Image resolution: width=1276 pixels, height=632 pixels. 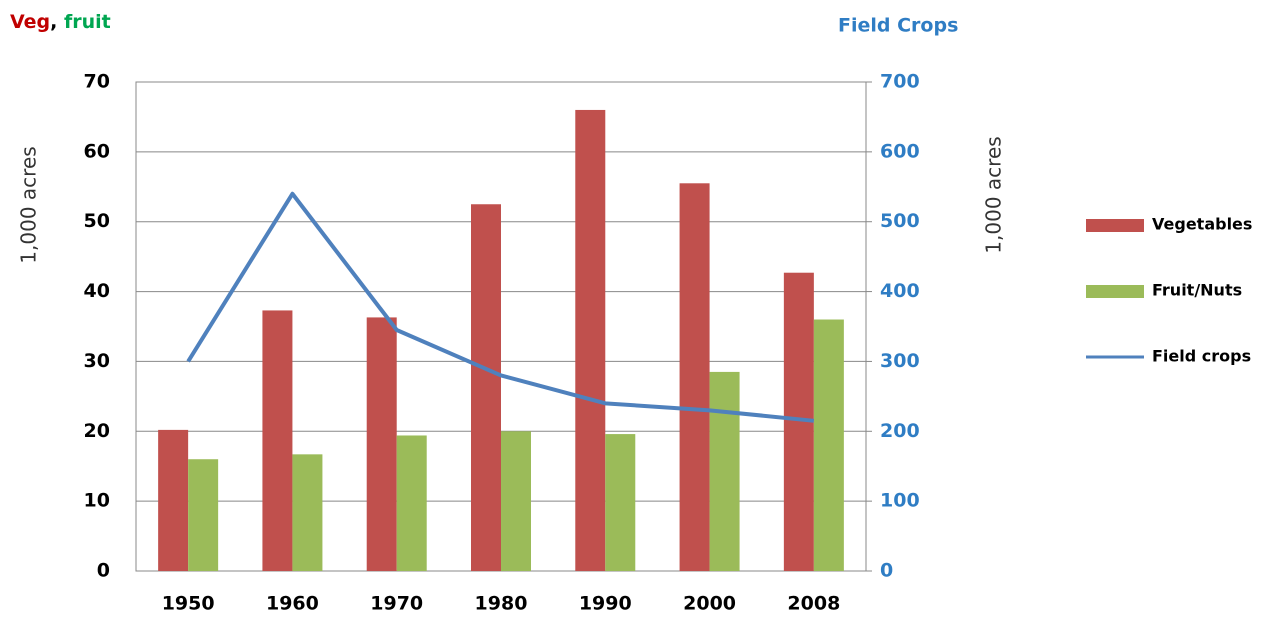 I want to click on y-tick-label: 30, so click(x=97, y=361).